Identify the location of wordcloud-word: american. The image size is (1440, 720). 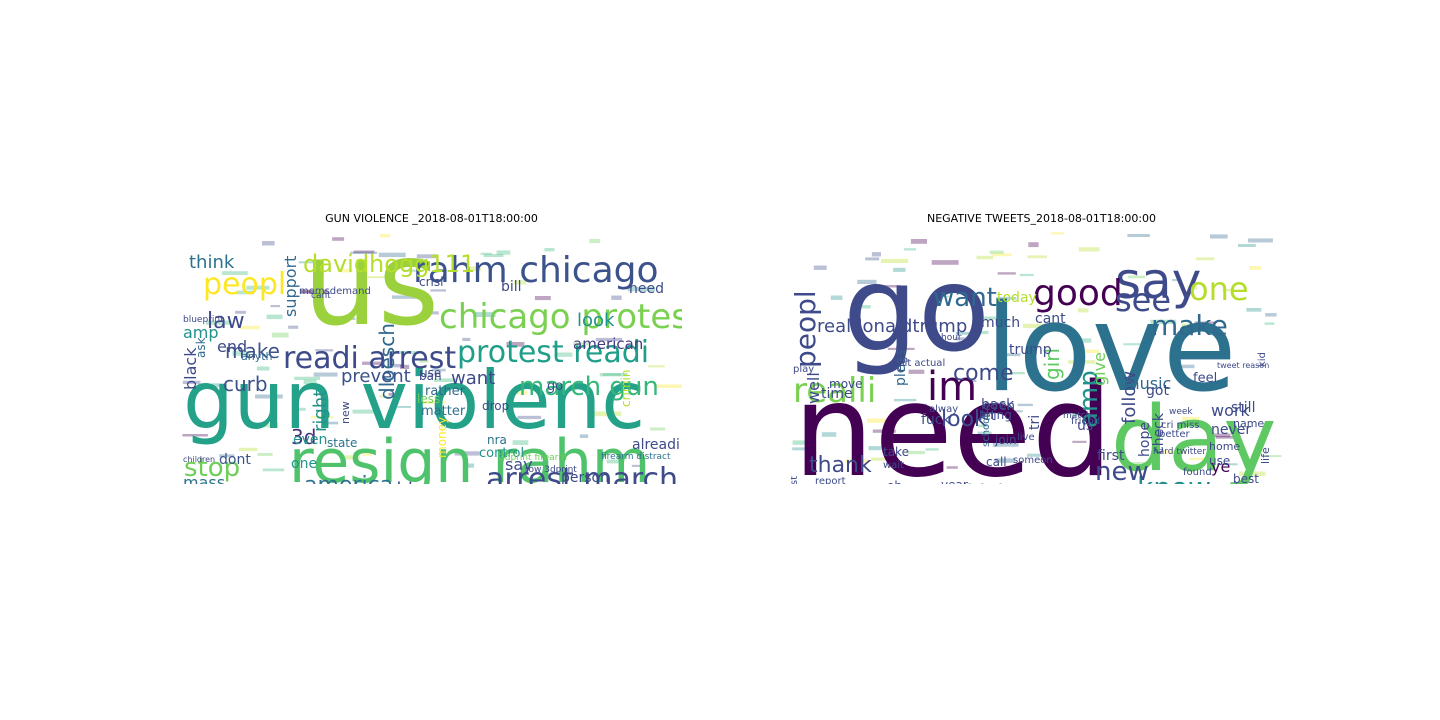
(608, 344).